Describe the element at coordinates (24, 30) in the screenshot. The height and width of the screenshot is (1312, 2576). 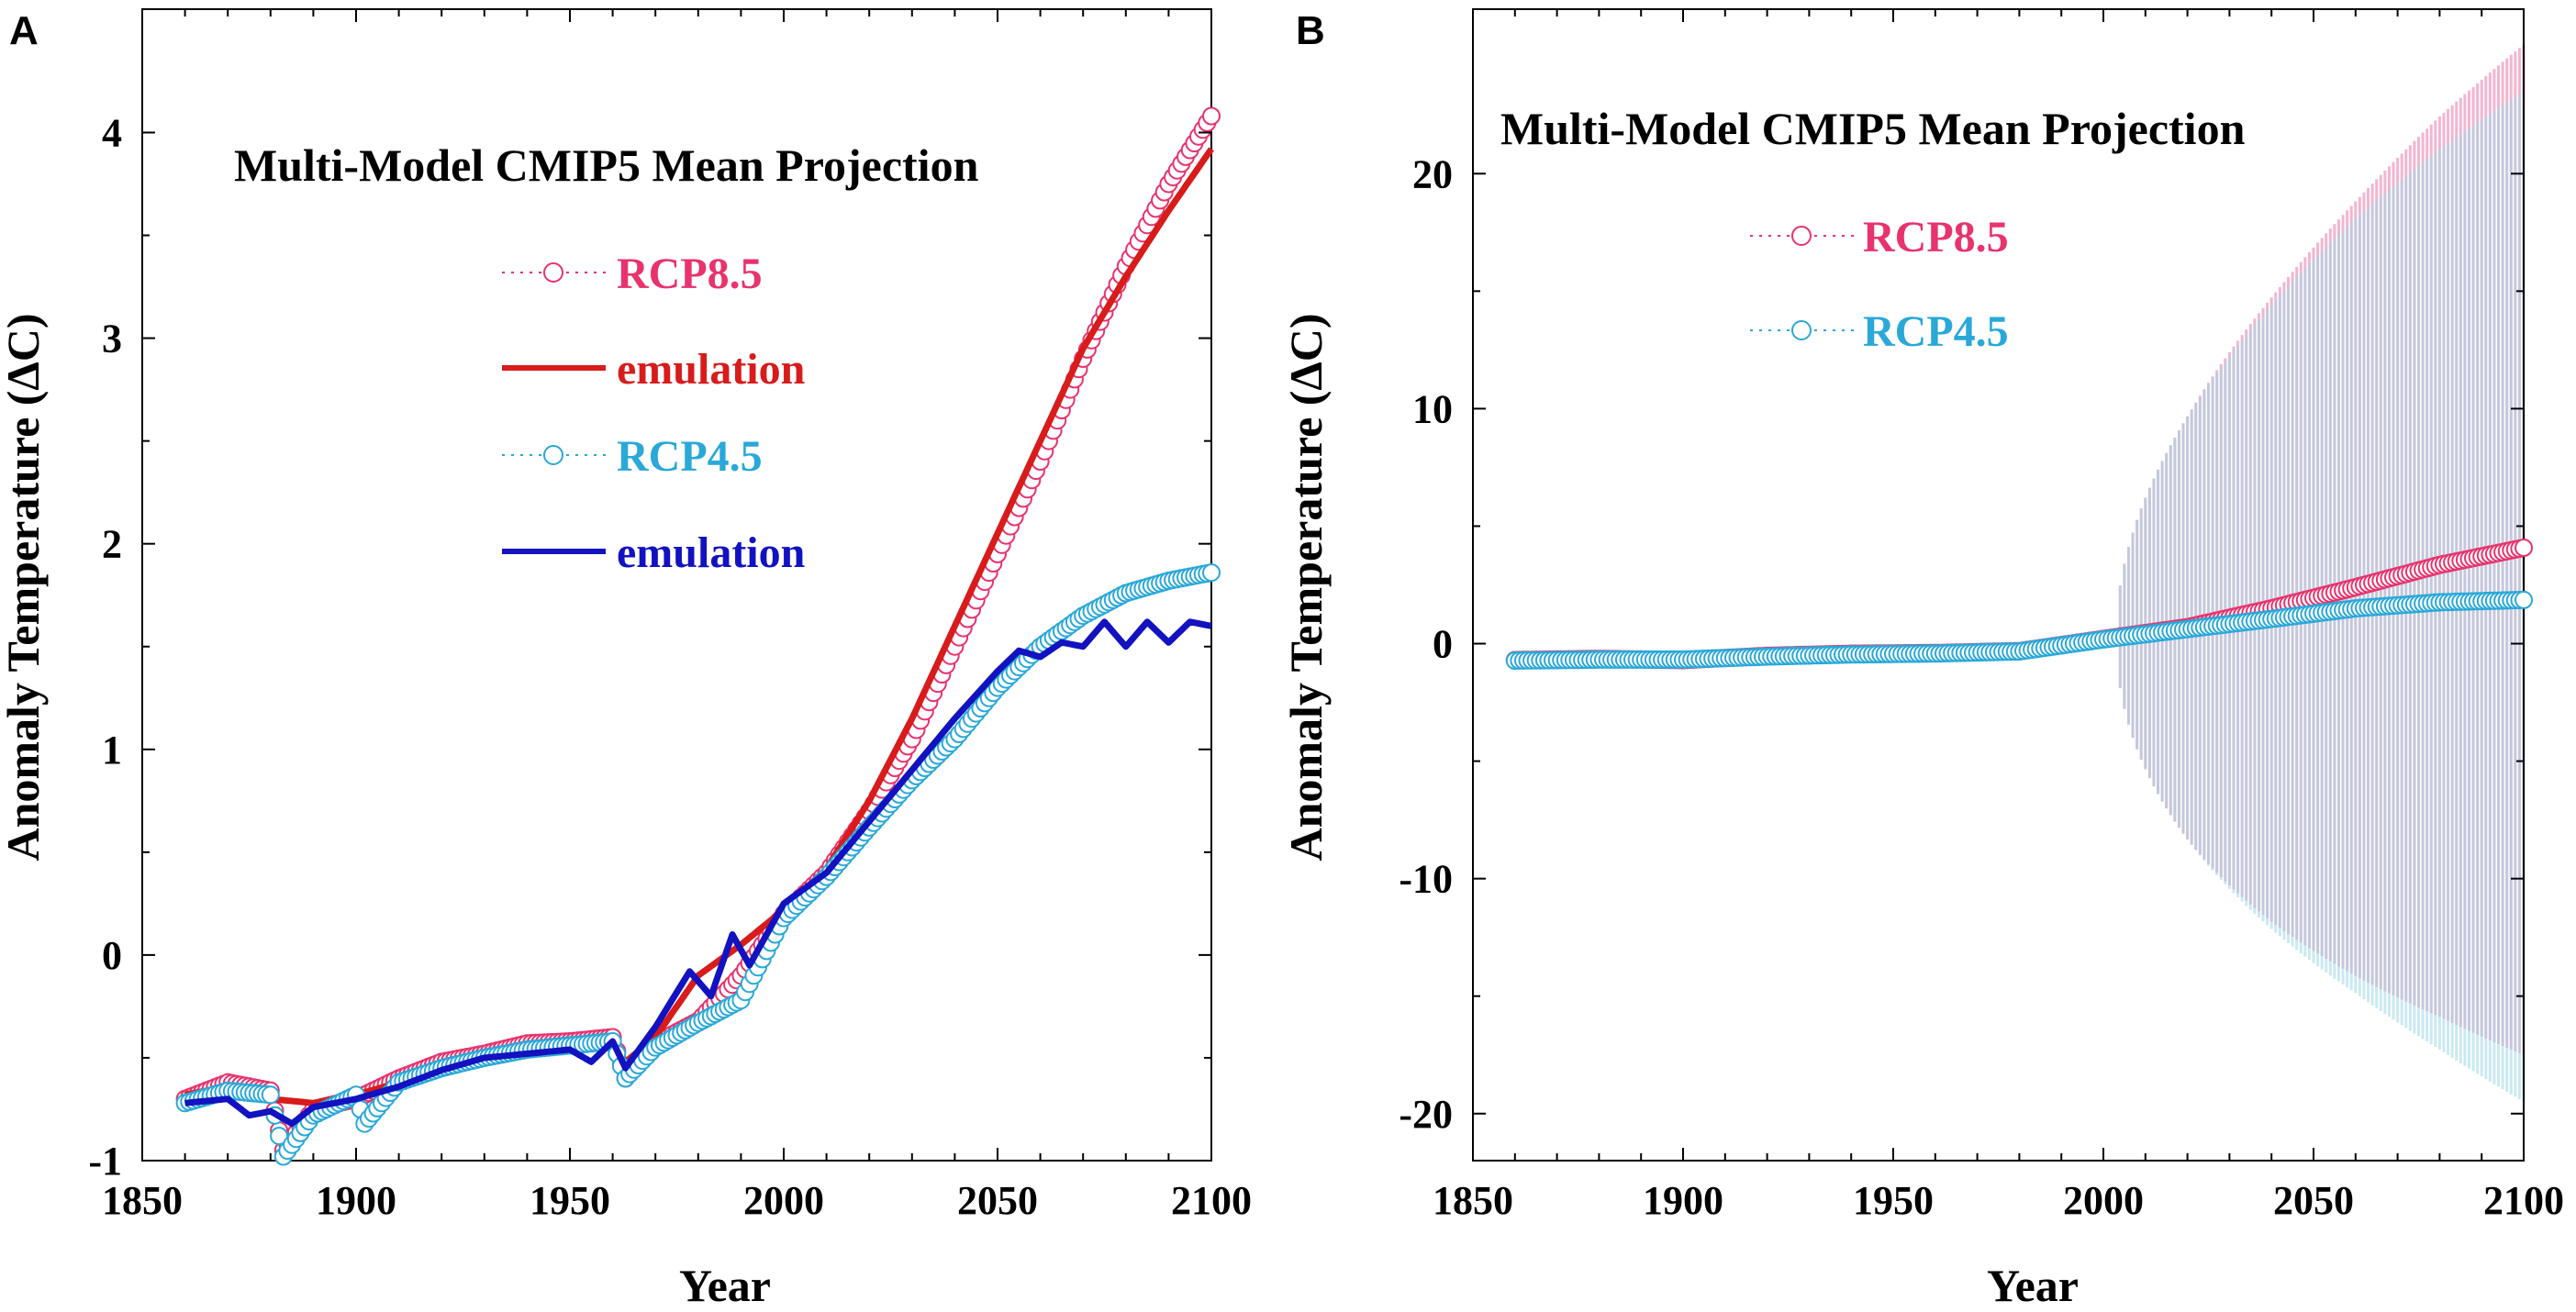
I see `panel-label-a: A` at that location.